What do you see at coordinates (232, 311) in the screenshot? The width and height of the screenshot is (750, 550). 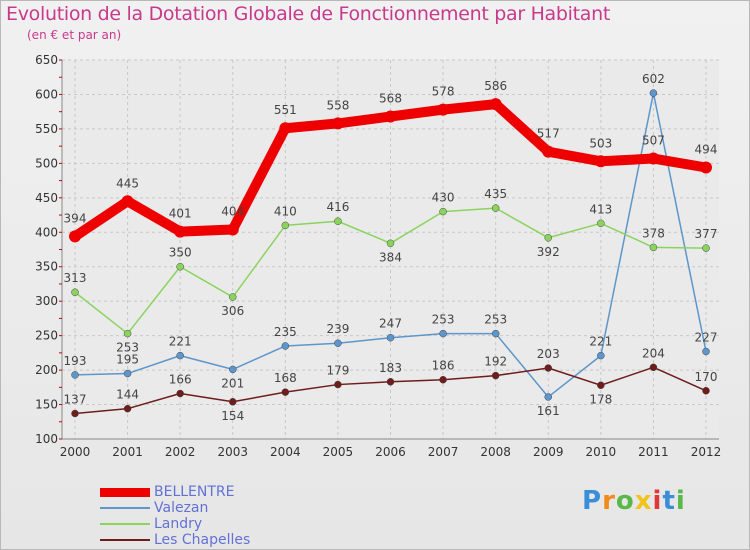 I see `data-label: 306` at bounding box center [232, 311].